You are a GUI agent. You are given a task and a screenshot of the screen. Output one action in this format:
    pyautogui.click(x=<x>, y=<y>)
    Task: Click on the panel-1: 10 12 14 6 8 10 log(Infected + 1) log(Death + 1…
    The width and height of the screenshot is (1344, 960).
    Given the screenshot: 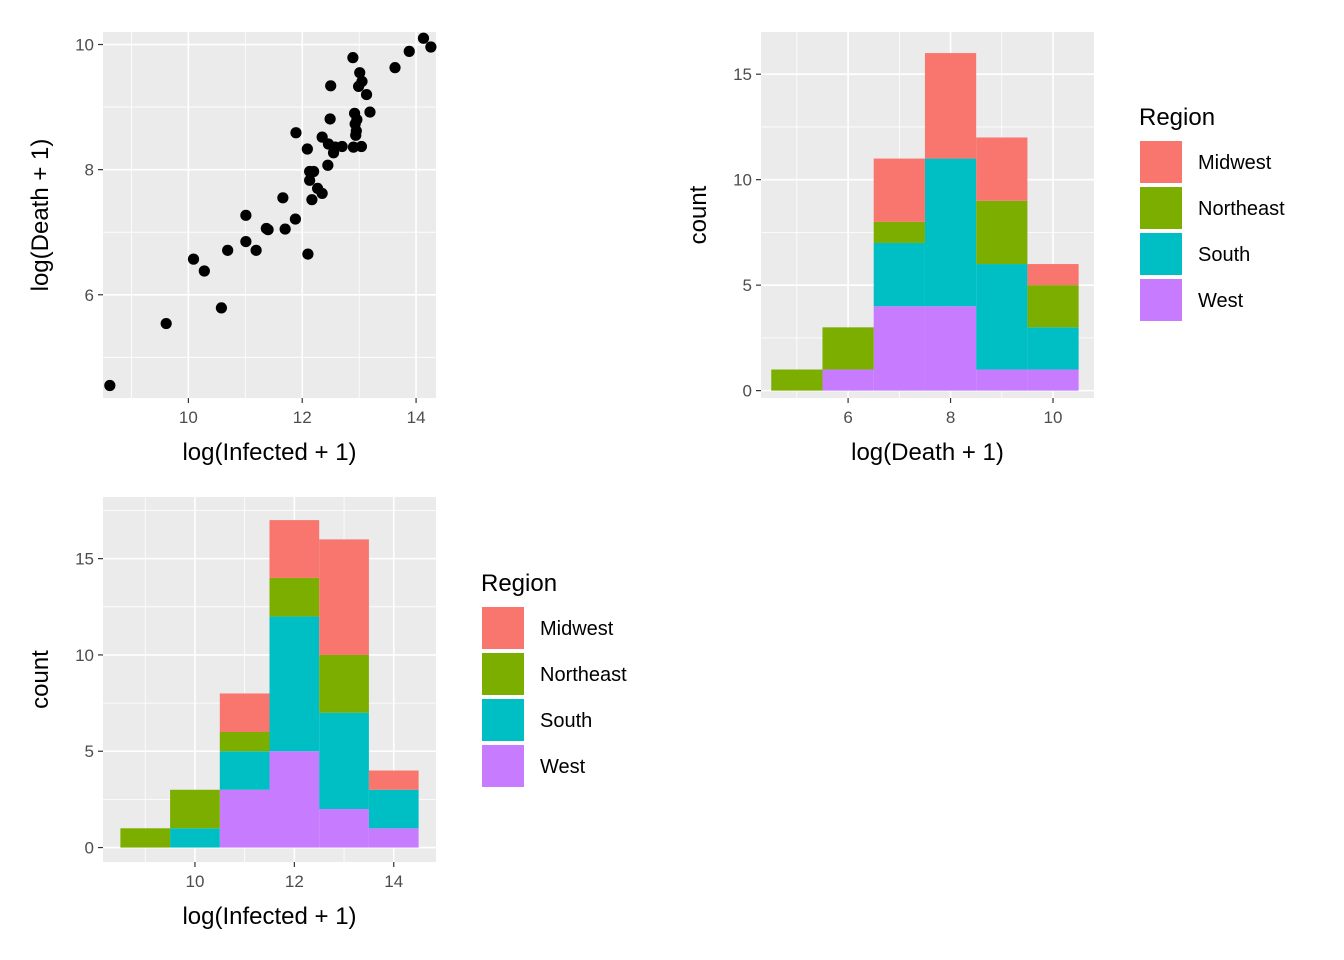 What is the action you would take?
    pyautogui.click(x=232, y=249)
    